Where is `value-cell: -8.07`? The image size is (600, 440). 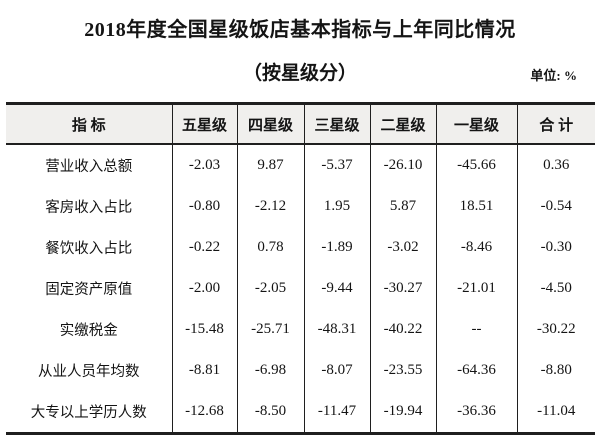 value-cell: -8.07 is located at coordinates (336, 370).